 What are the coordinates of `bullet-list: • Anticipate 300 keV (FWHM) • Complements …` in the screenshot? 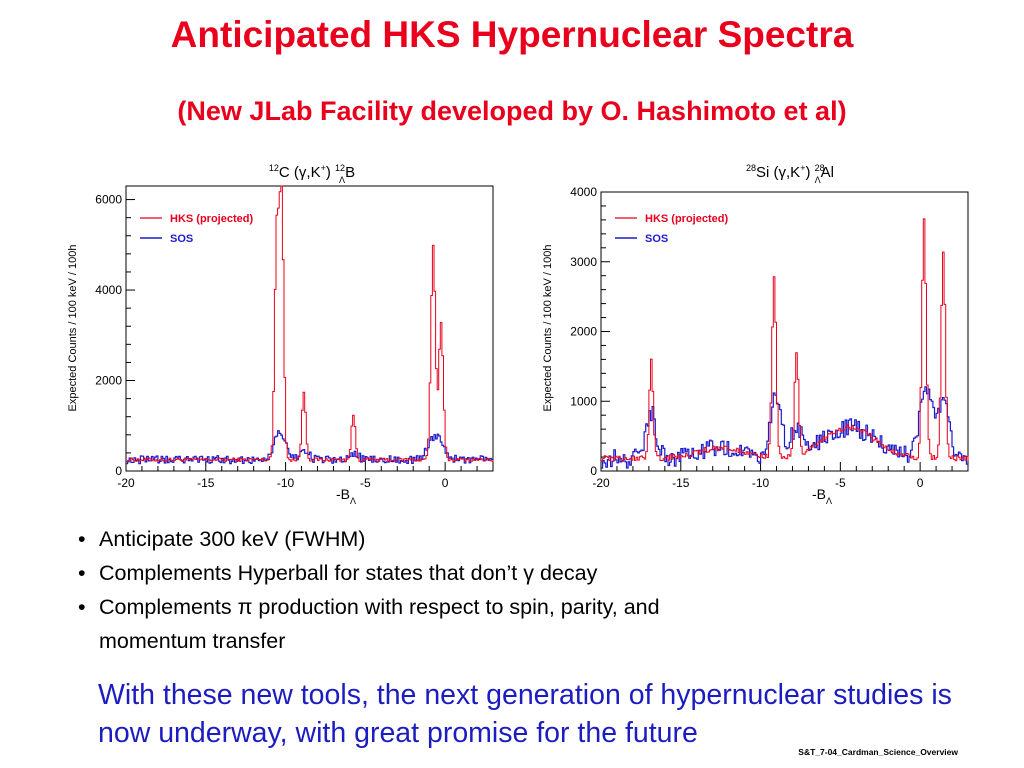 It's located at (478, 590).